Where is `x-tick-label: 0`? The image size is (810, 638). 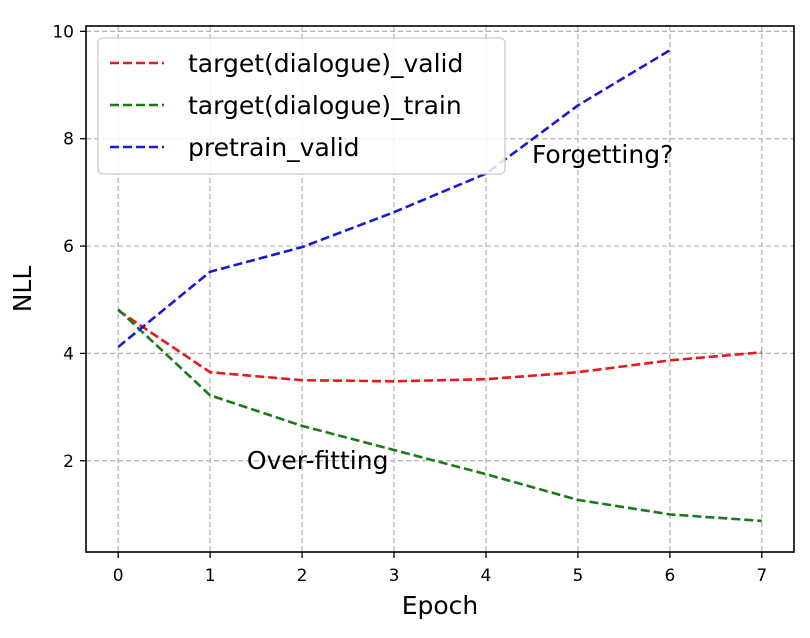
x-tick-label: 0 is located at coordinates (118, 576).